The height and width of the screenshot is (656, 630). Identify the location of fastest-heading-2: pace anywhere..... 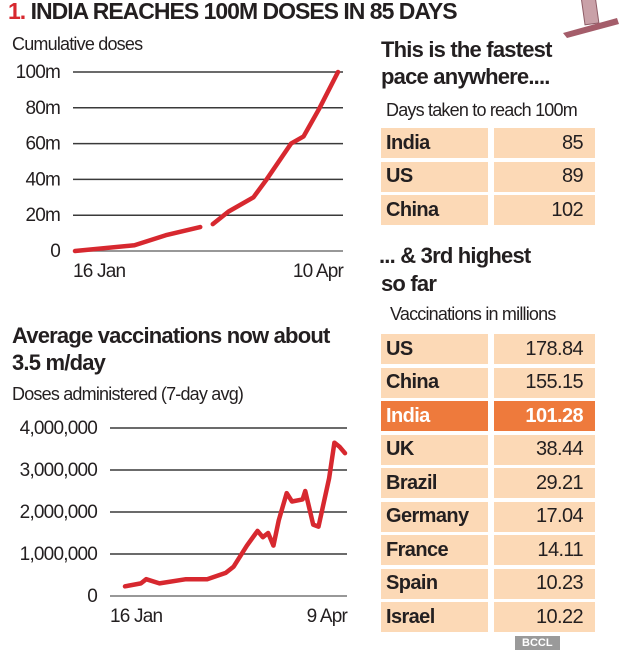
(465, 76).